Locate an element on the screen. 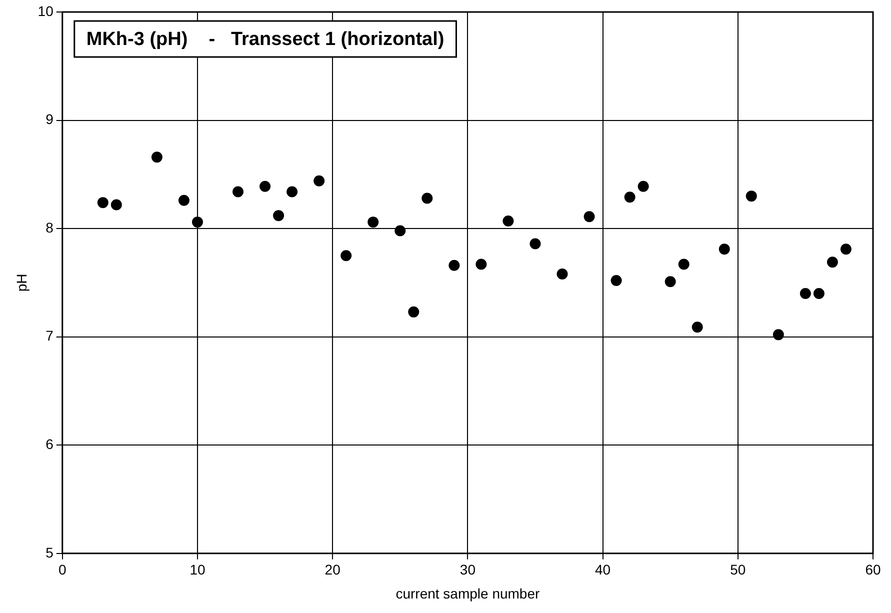 This screenshot has height=613, width=891. y-tick-label: 10 is located at coordinates (46, 10).